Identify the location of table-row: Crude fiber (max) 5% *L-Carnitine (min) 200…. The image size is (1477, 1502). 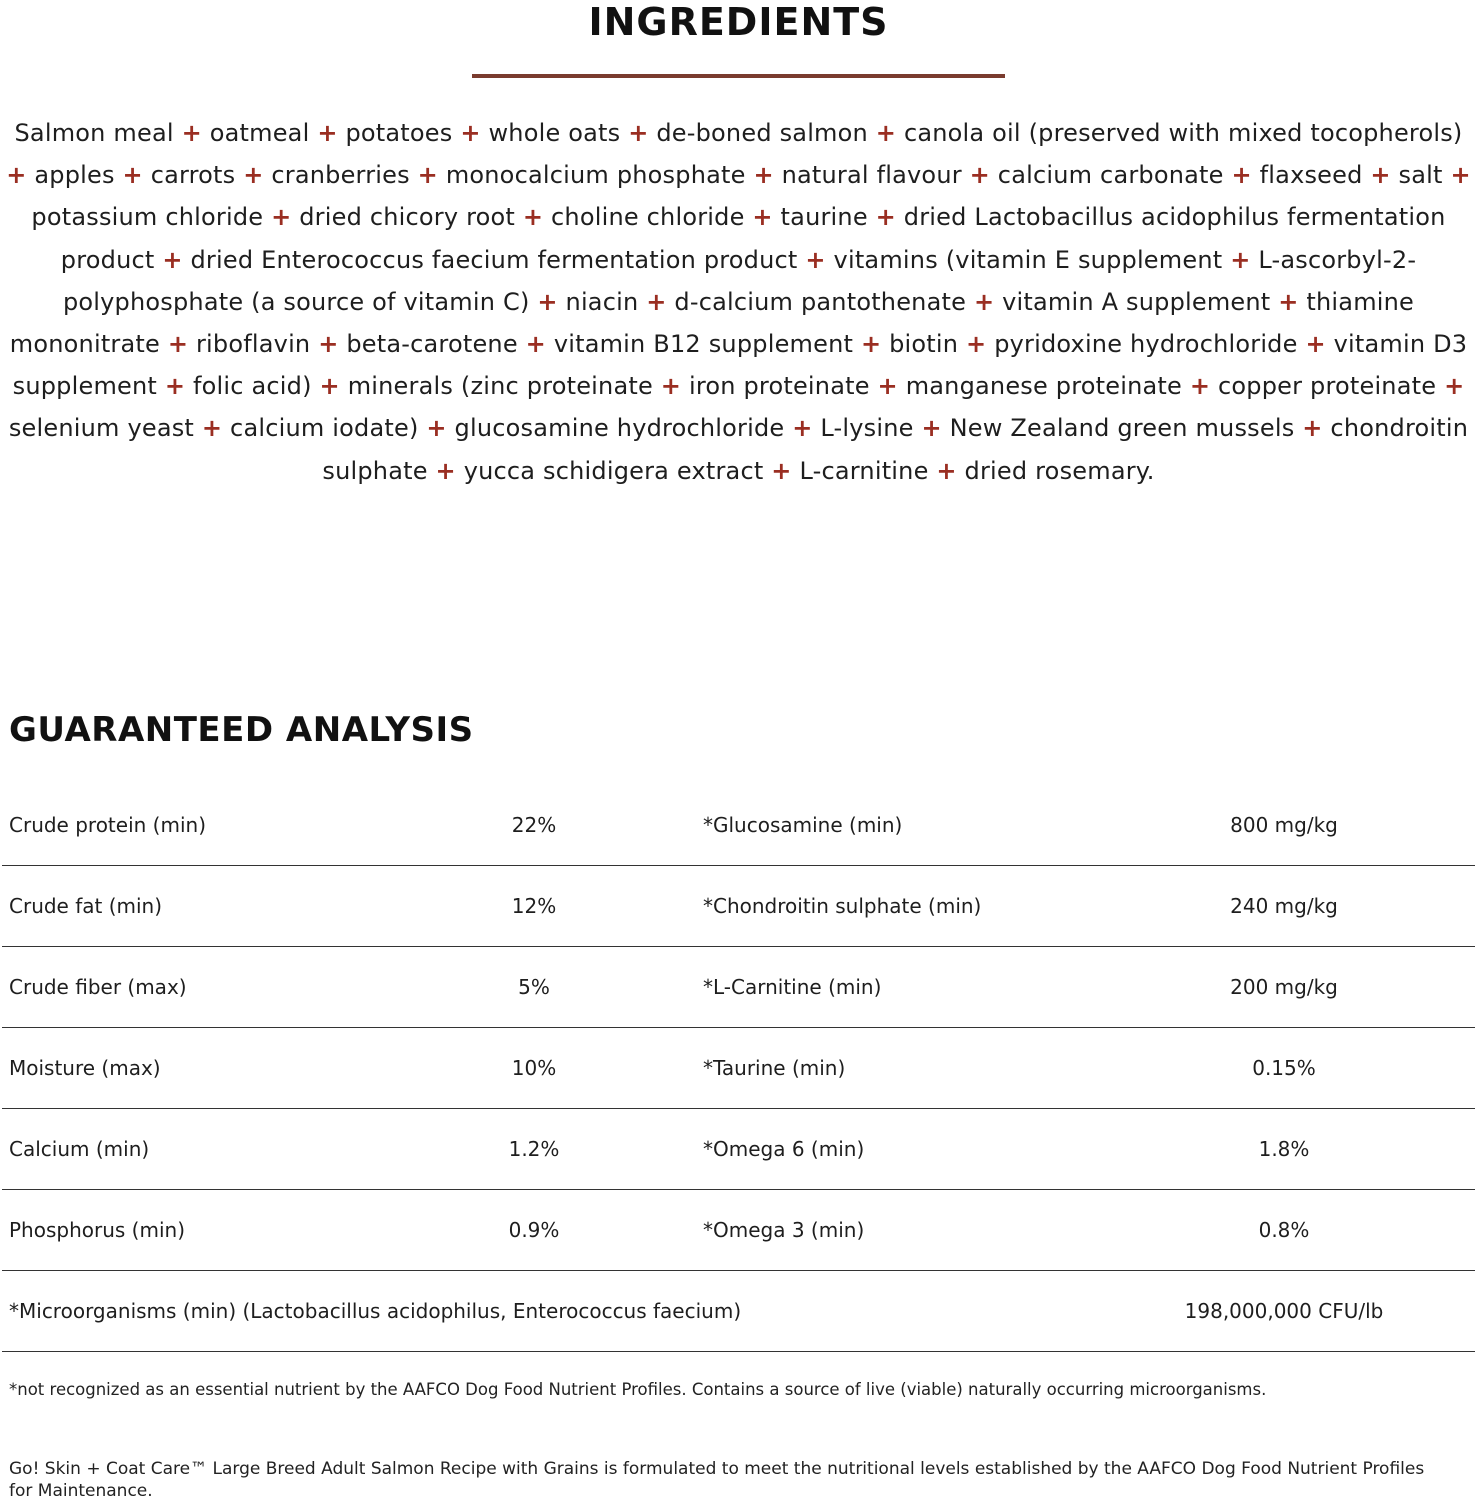
(738, 987).